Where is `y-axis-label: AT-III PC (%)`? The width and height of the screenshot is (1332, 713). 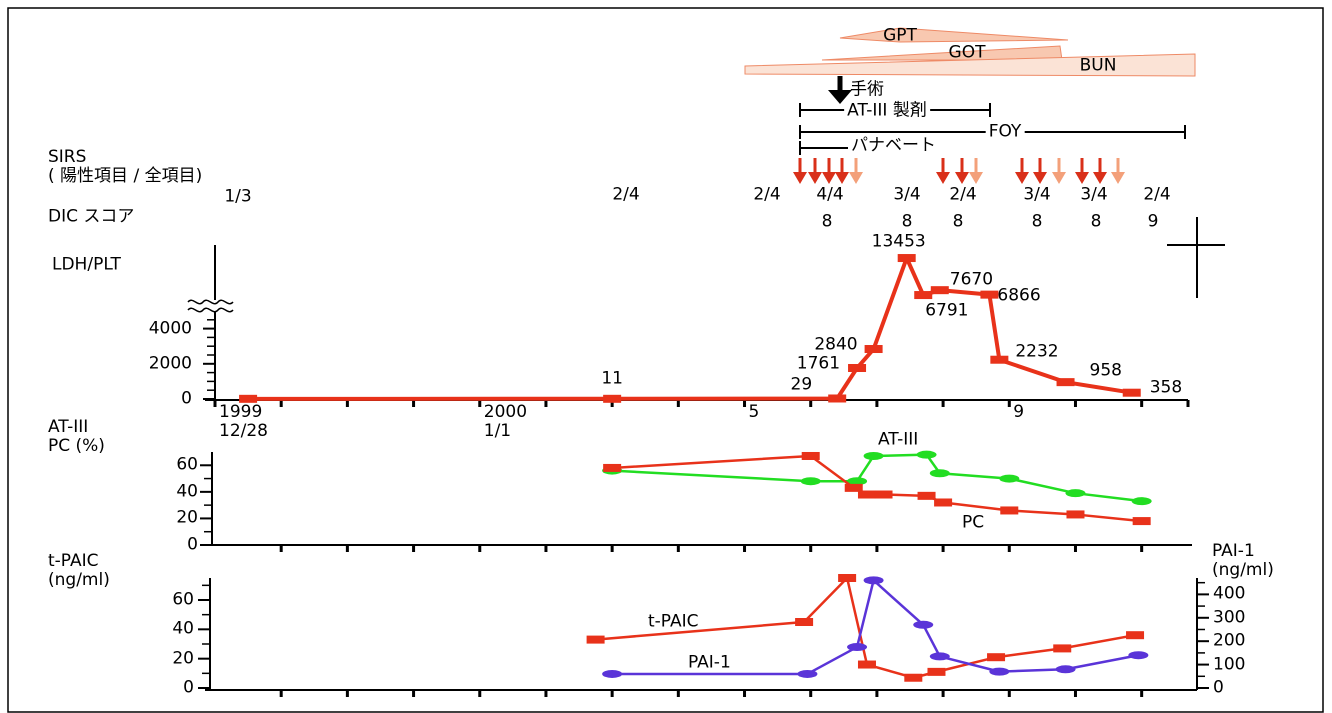
y-axis-label: AT-III PC (%) is located at coordinates (76, 436).